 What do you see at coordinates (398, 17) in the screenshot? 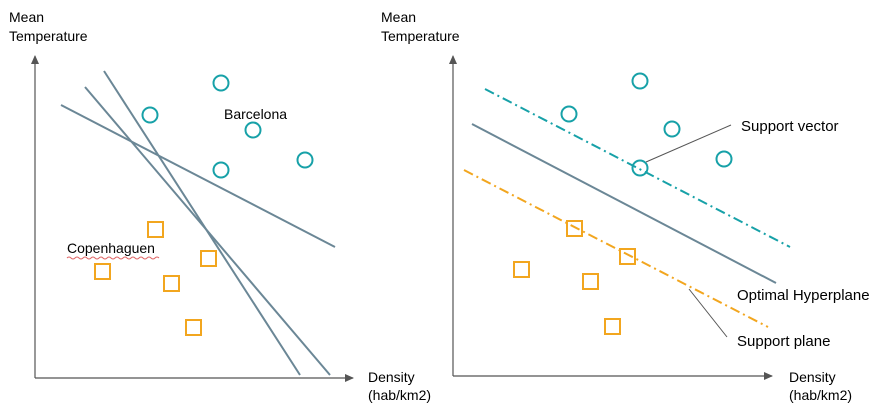
I see `right-y-axis-label-line1: Mean` at bounding box center [398, 17].